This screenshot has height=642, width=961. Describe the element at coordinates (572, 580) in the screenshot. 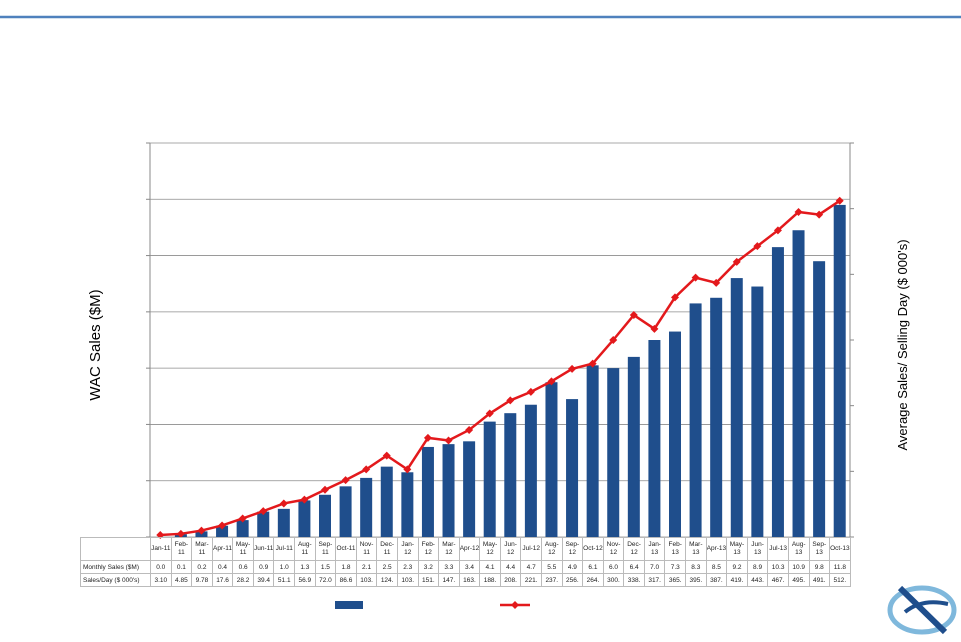

I see `value-label: 256.` at that location.